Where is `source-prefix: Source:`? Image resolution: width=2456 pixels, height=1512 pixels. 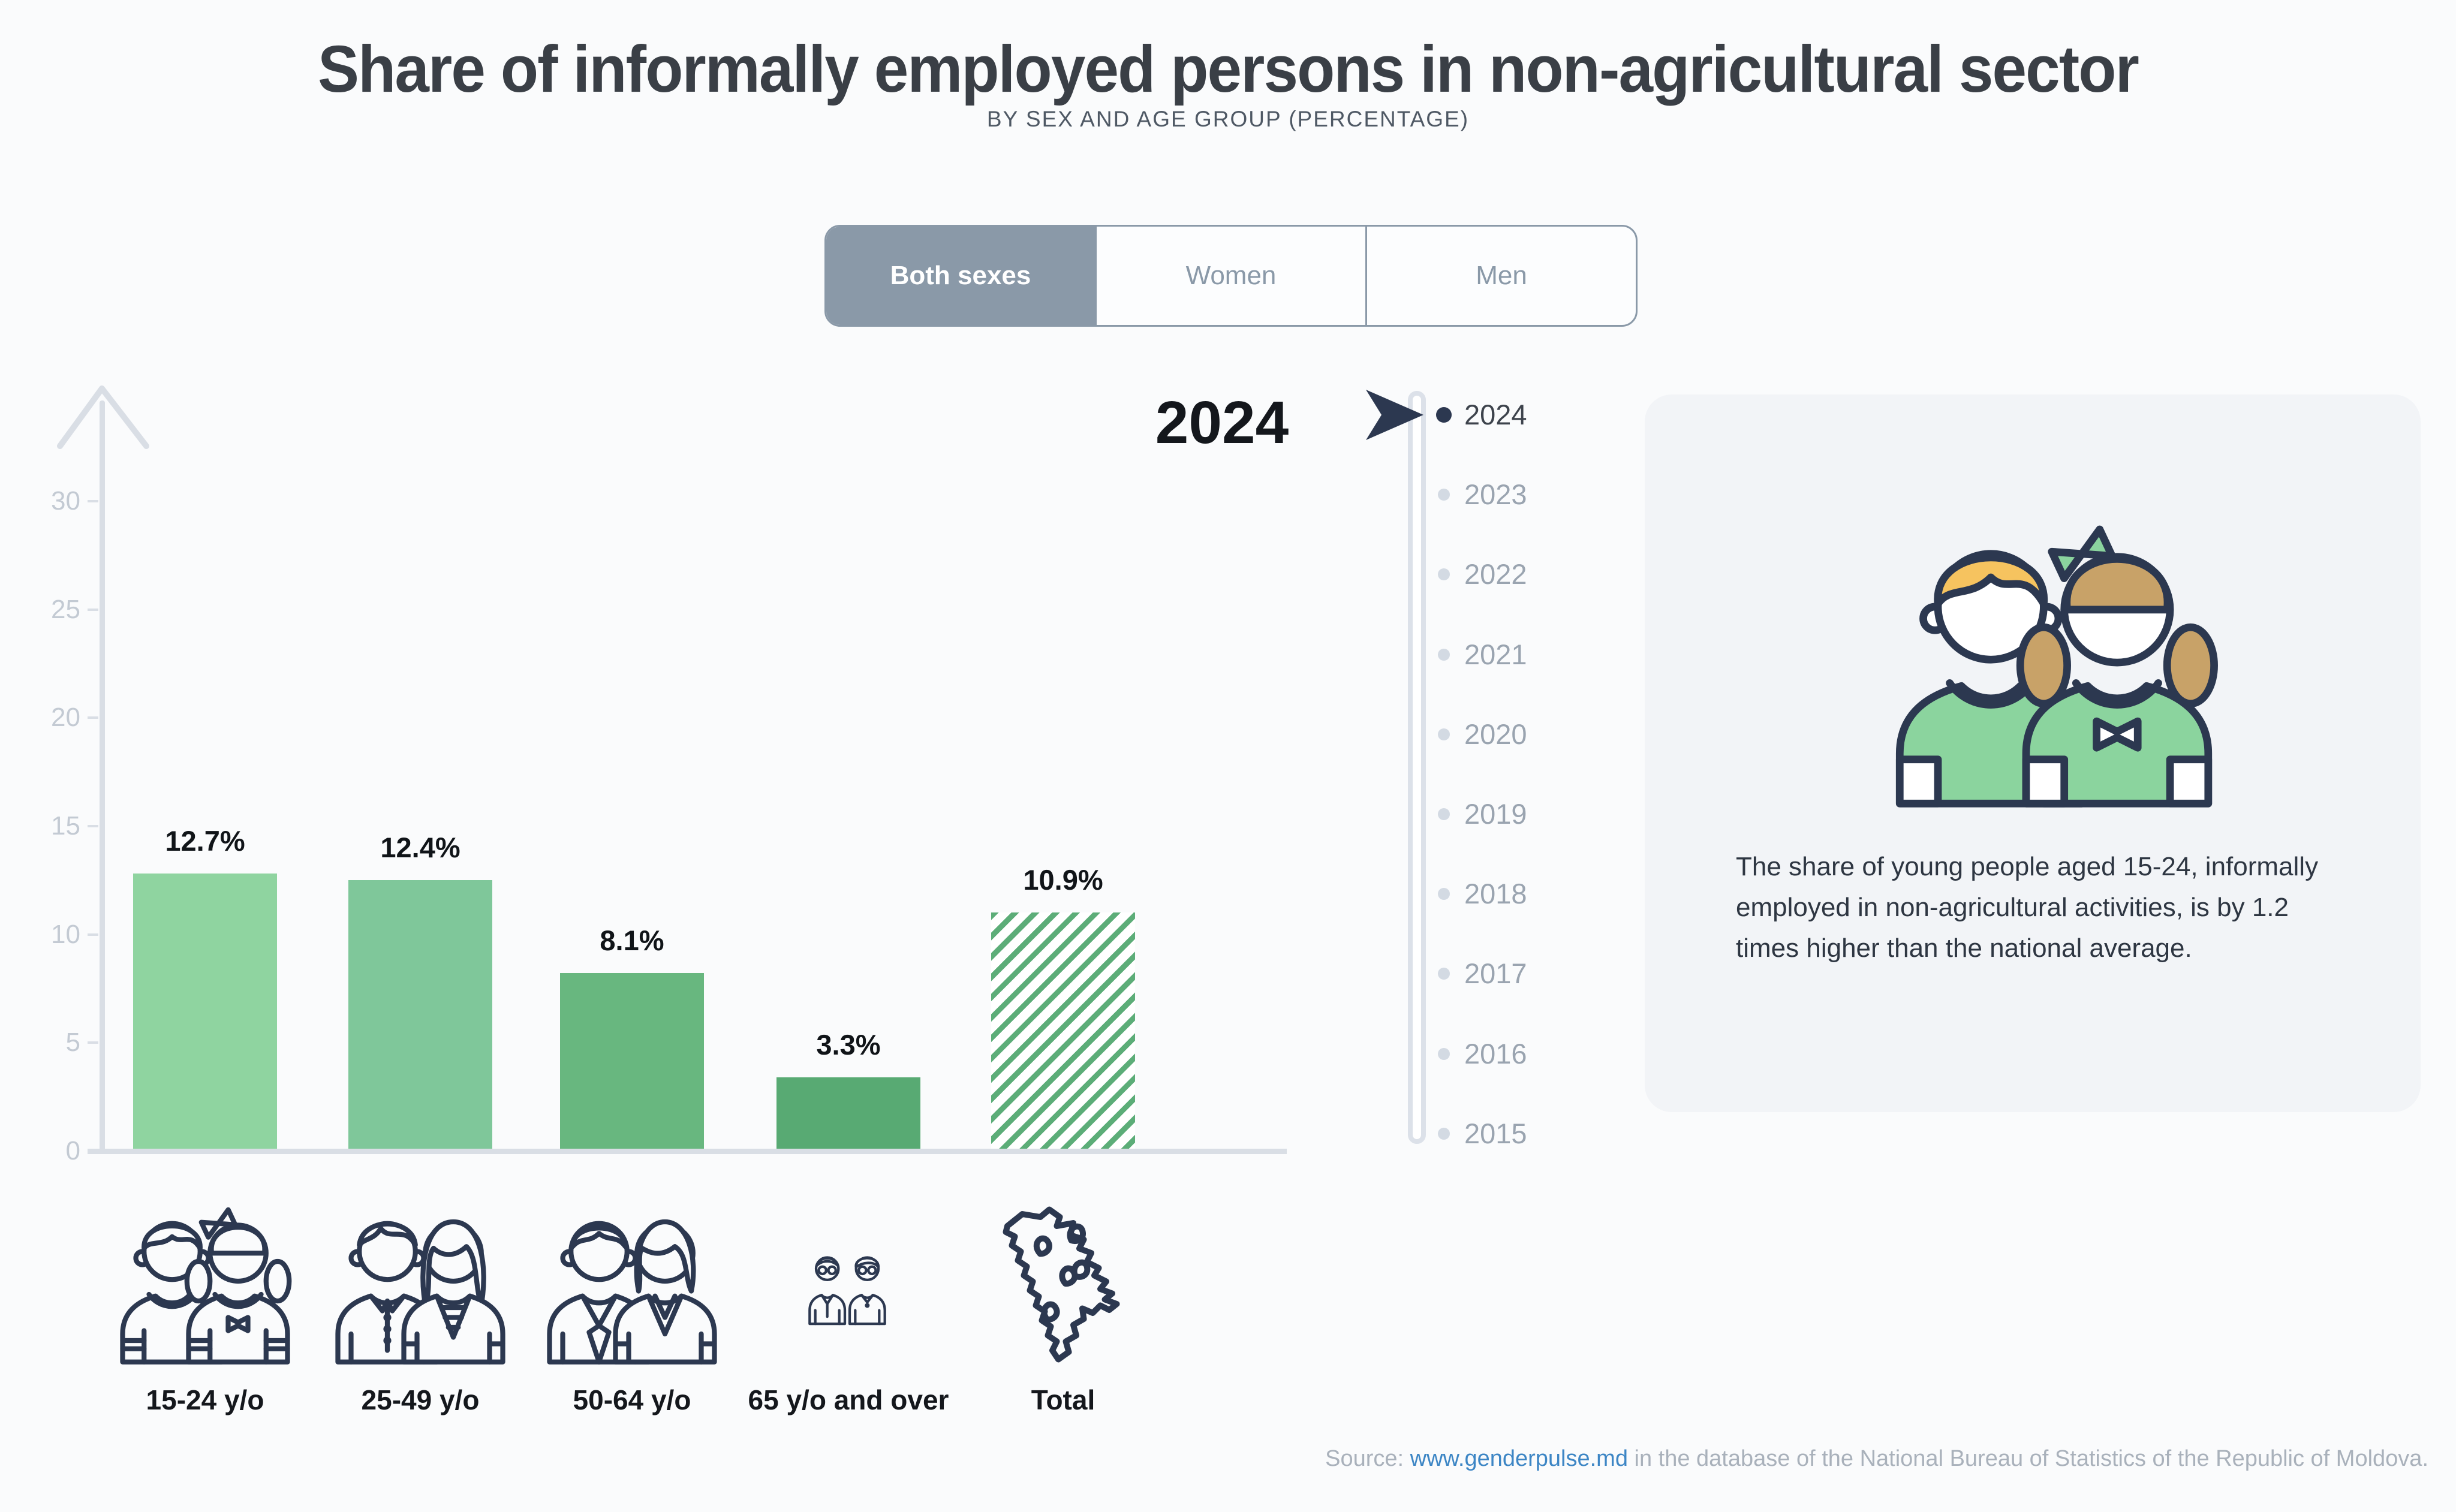
source-prefix: Source: is located at coordinates (1367, 1458).